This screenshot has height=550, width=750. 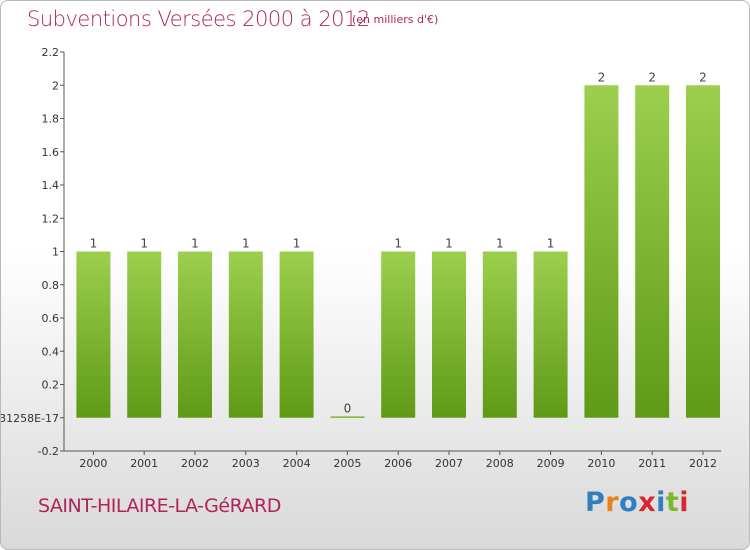 What do you see at coordinates (51, 119) in the screenshot?
I see `y-tick-label: 1.8` at bounding box center [51, 119].